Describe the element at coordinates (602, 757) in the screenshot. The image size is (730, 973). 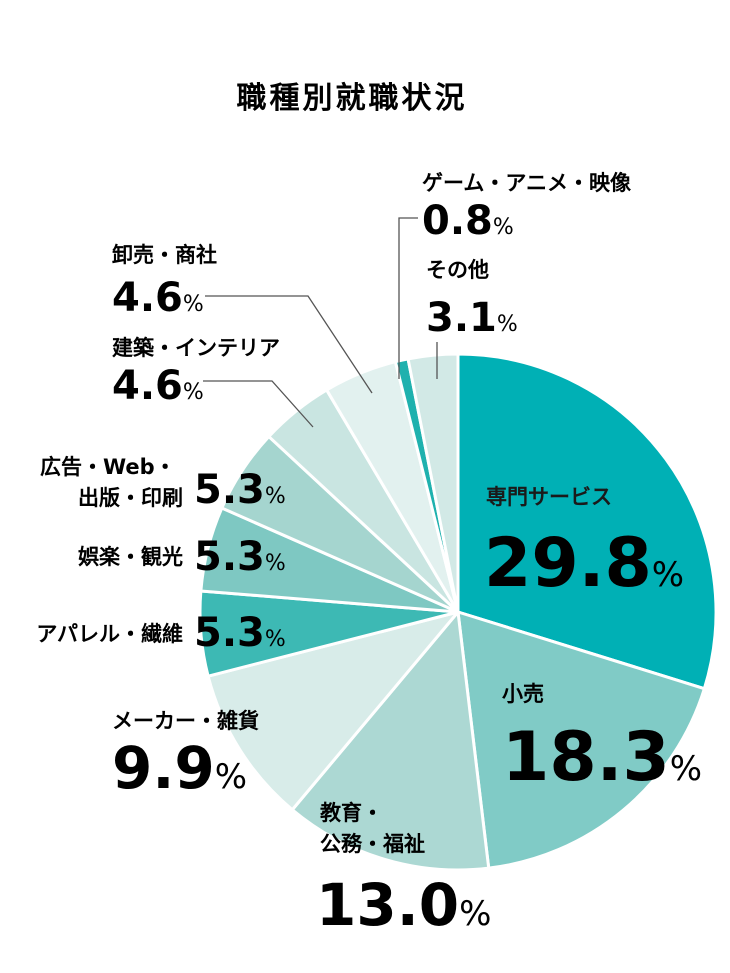
I see `value-kouri: 18.3%` at that location.